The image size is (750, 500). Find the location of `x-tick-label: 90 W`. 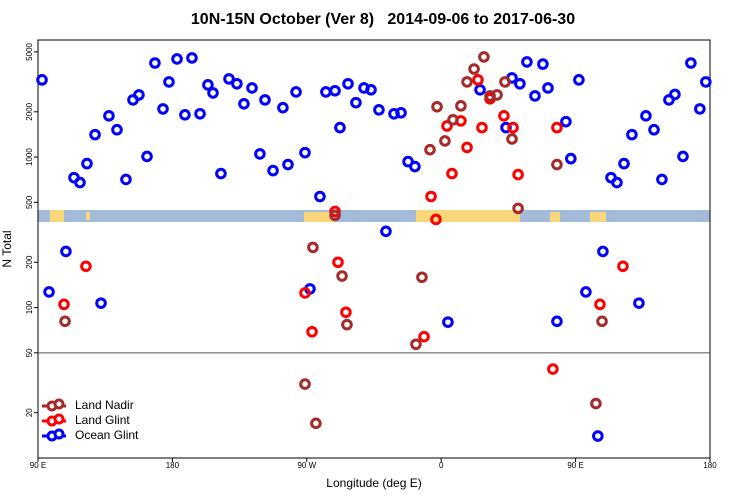

x-tick-label: 90 W is located at coordinates (306, 465).